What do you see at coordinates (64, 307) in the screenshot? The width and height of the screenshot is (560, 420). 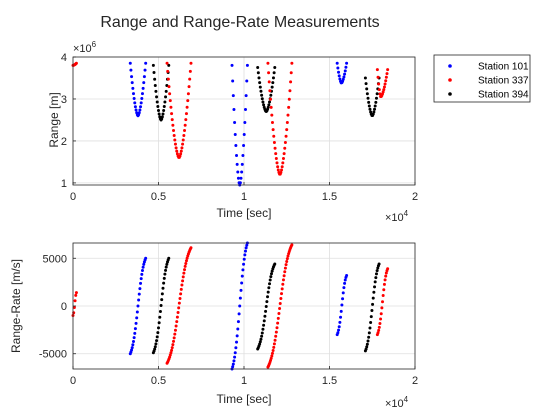 I see `range-rate-y-tick-label: 0` at bounding box center [64, 307].